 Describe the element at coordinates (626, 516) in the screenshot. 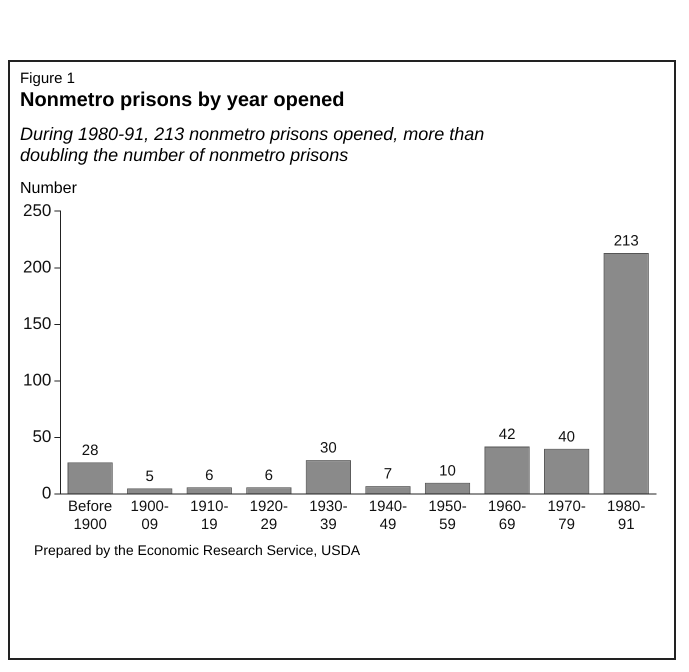

I see `x-tick-label: 1980-91` at that location.